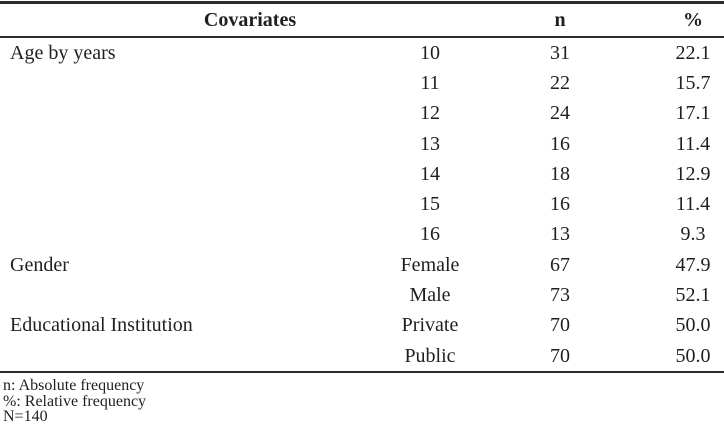  Describe the element at coordinates (430, 113) in the screenshot. I see `category-value-cell: 12` at that location.